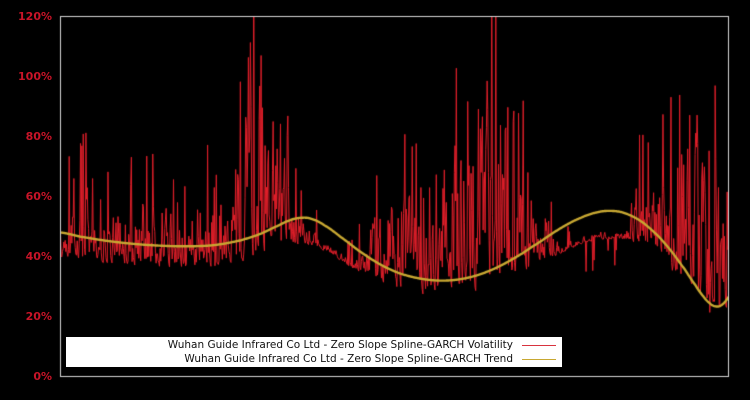 This screenshot has width=750, height=400. I want to click on y-axis-tick-120: 120%, so click(35, 16).